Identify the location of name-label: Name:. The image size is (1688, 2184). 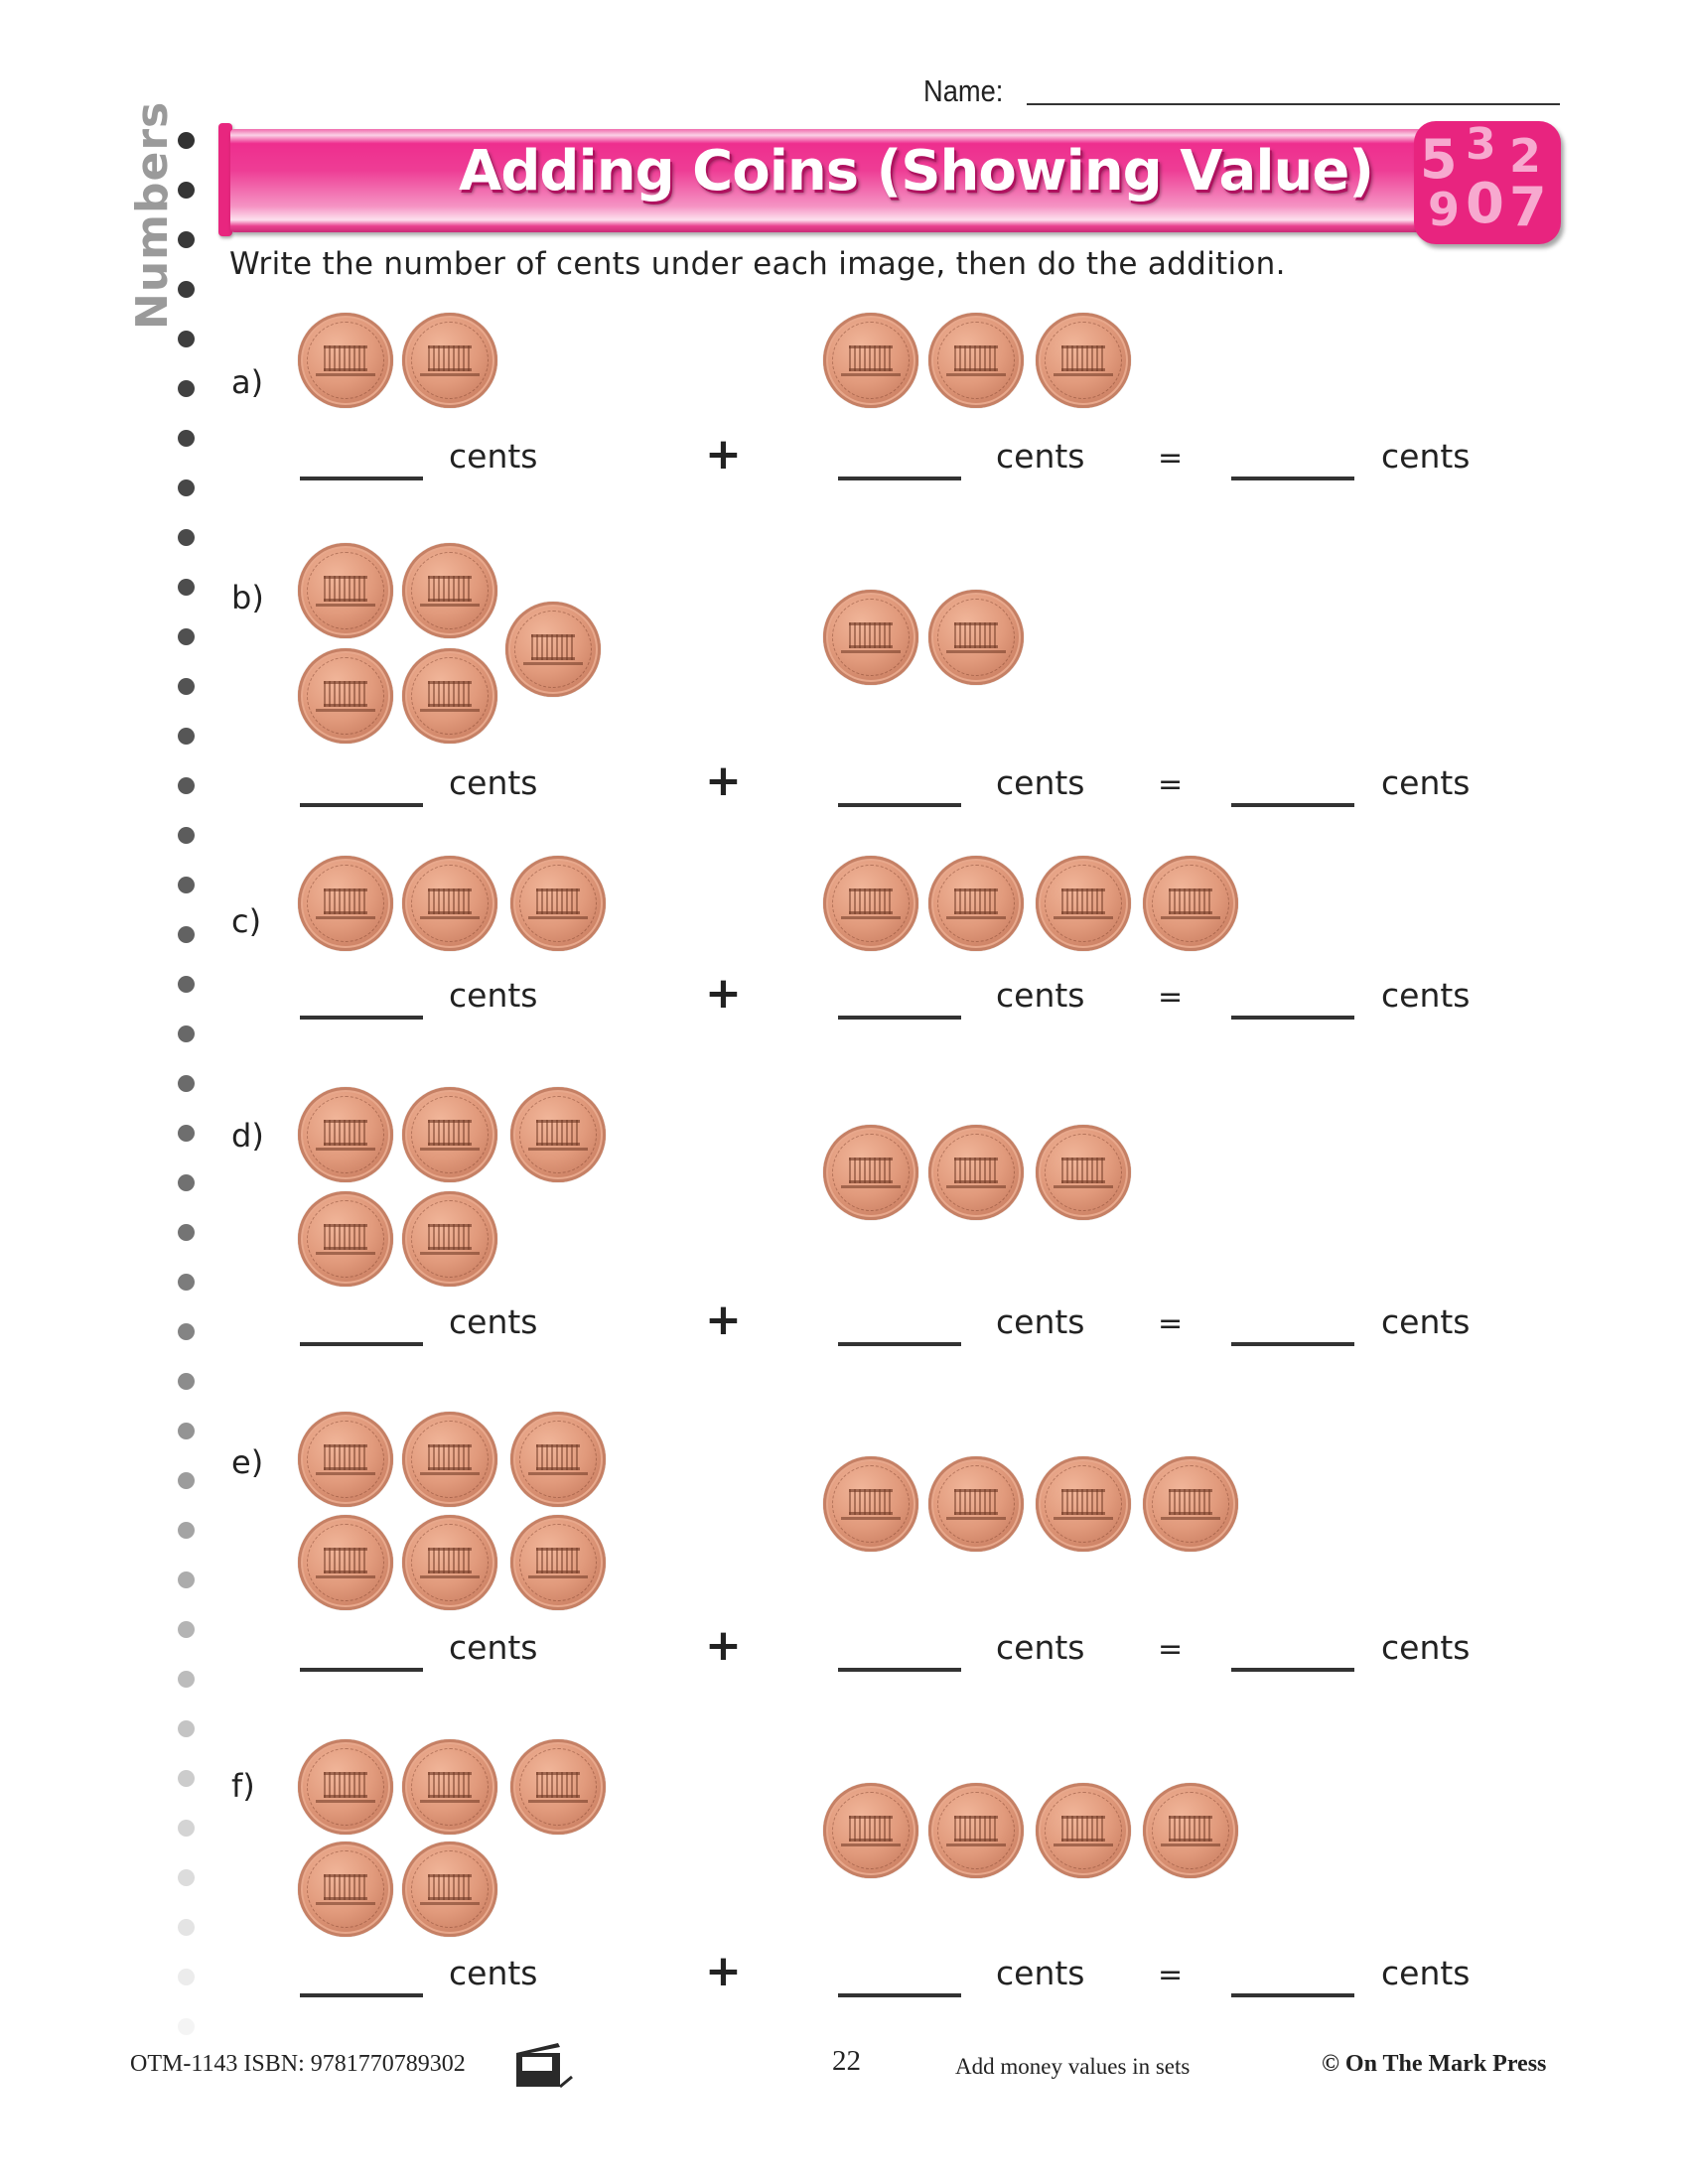
(963, 90).